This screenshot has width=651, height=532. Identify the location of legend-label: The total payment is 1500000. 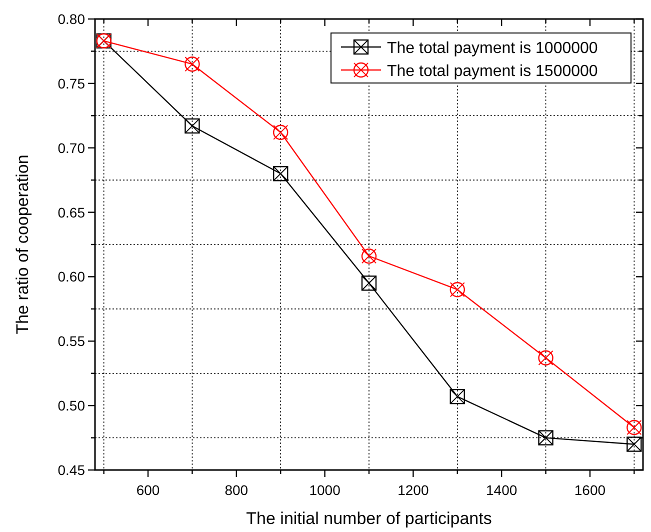
(492, 71).